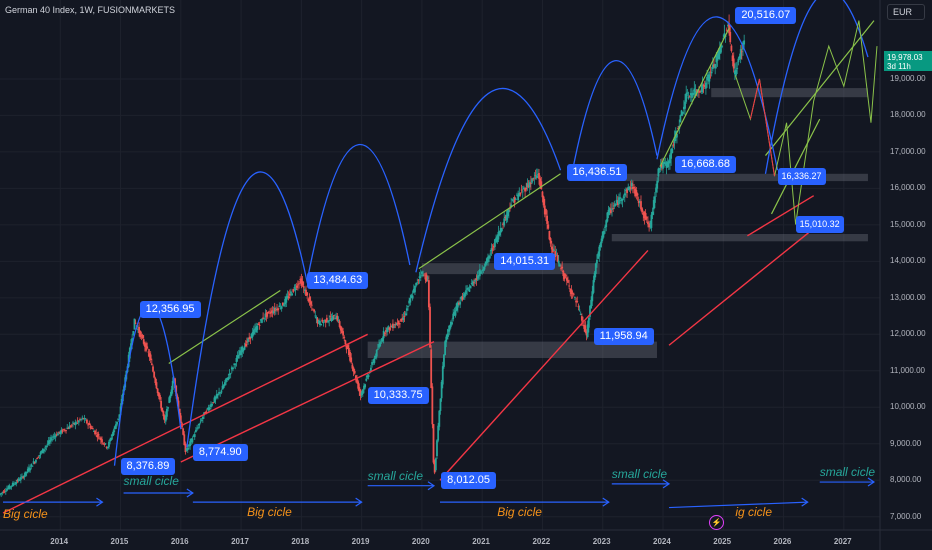  I want to click on price-callout: 14,015.31, so click(525, 261).